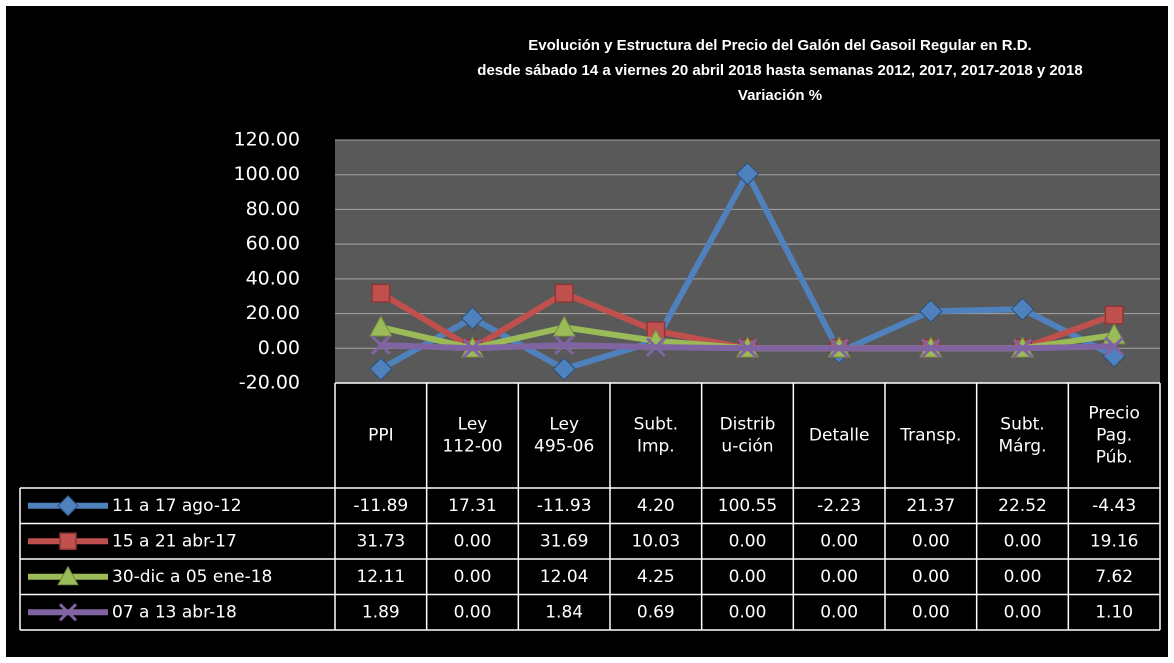  What do you see at coordinates (839, 506) in the screenshot?
I see `table-value: -2.23` at bounding box center [839, 506].